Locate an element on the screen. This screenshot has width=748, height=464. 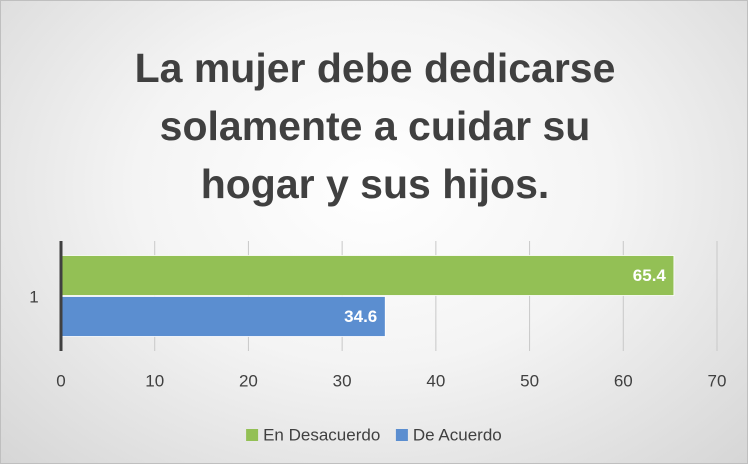
legend-label: En Desacuerdo is located at coordinates (321, 434).